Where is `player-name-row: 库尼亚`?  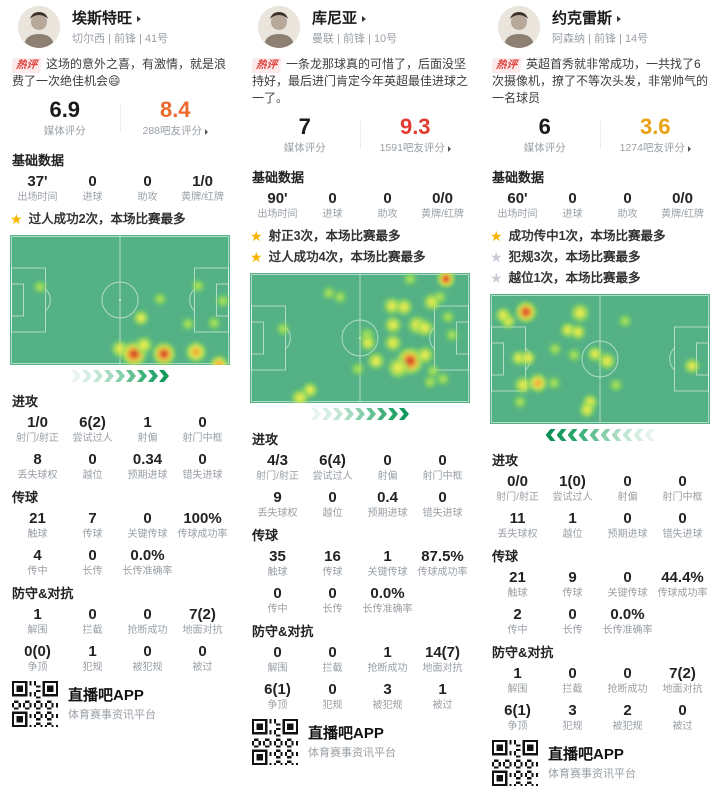 player-name-row: 库尼亚 is located at coordinates (354, 19).